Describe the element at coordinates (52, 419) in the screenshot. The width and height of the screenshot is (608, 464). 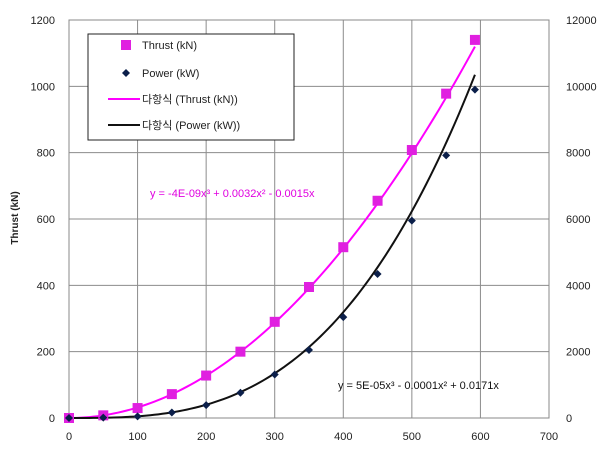
I see `y-tick-label: 0` at that location.